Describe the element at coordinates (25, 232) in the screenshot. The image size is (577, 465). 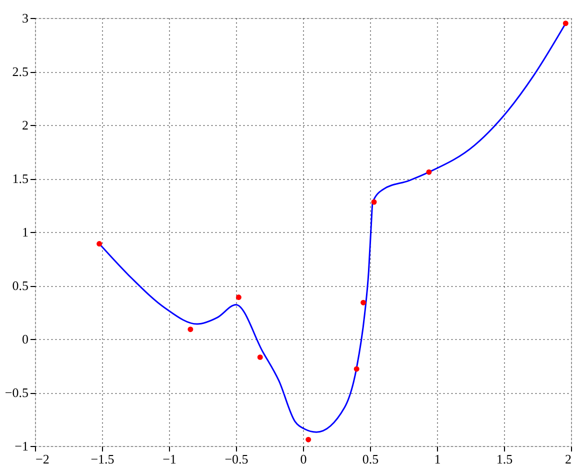
I see `y-tick-label: 1` at that location.